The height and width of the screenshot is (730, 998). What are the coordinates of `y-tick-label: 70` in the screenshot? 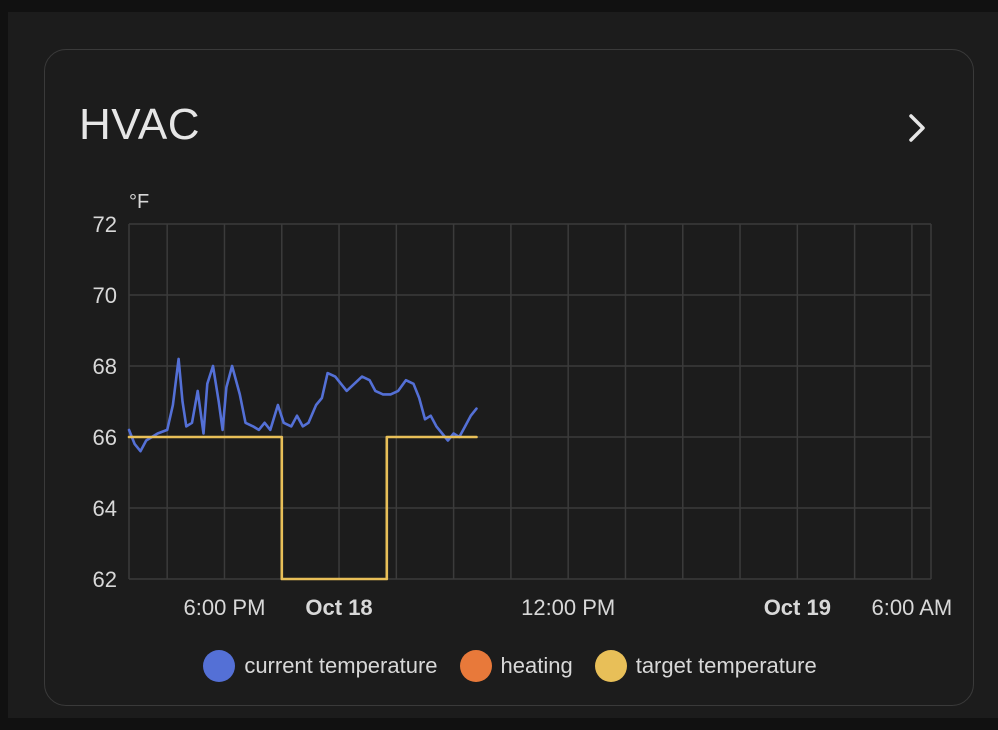 It's located at (105, 295).